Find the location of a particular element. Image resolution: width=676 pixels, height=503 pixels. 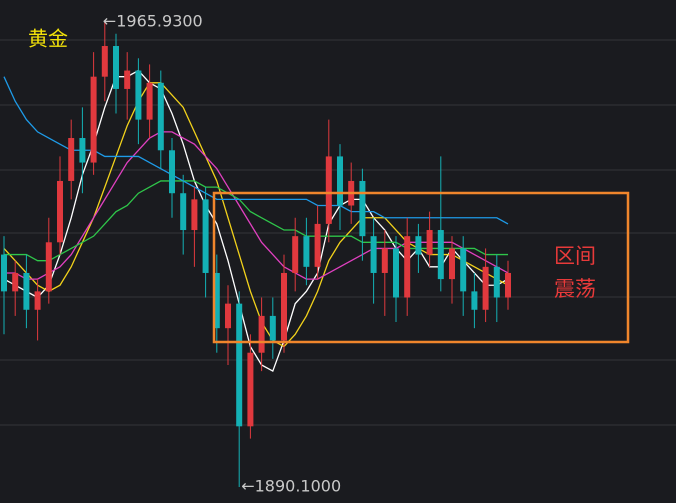

low-label: ←1890.1000 is located at coordinates (291, 486).